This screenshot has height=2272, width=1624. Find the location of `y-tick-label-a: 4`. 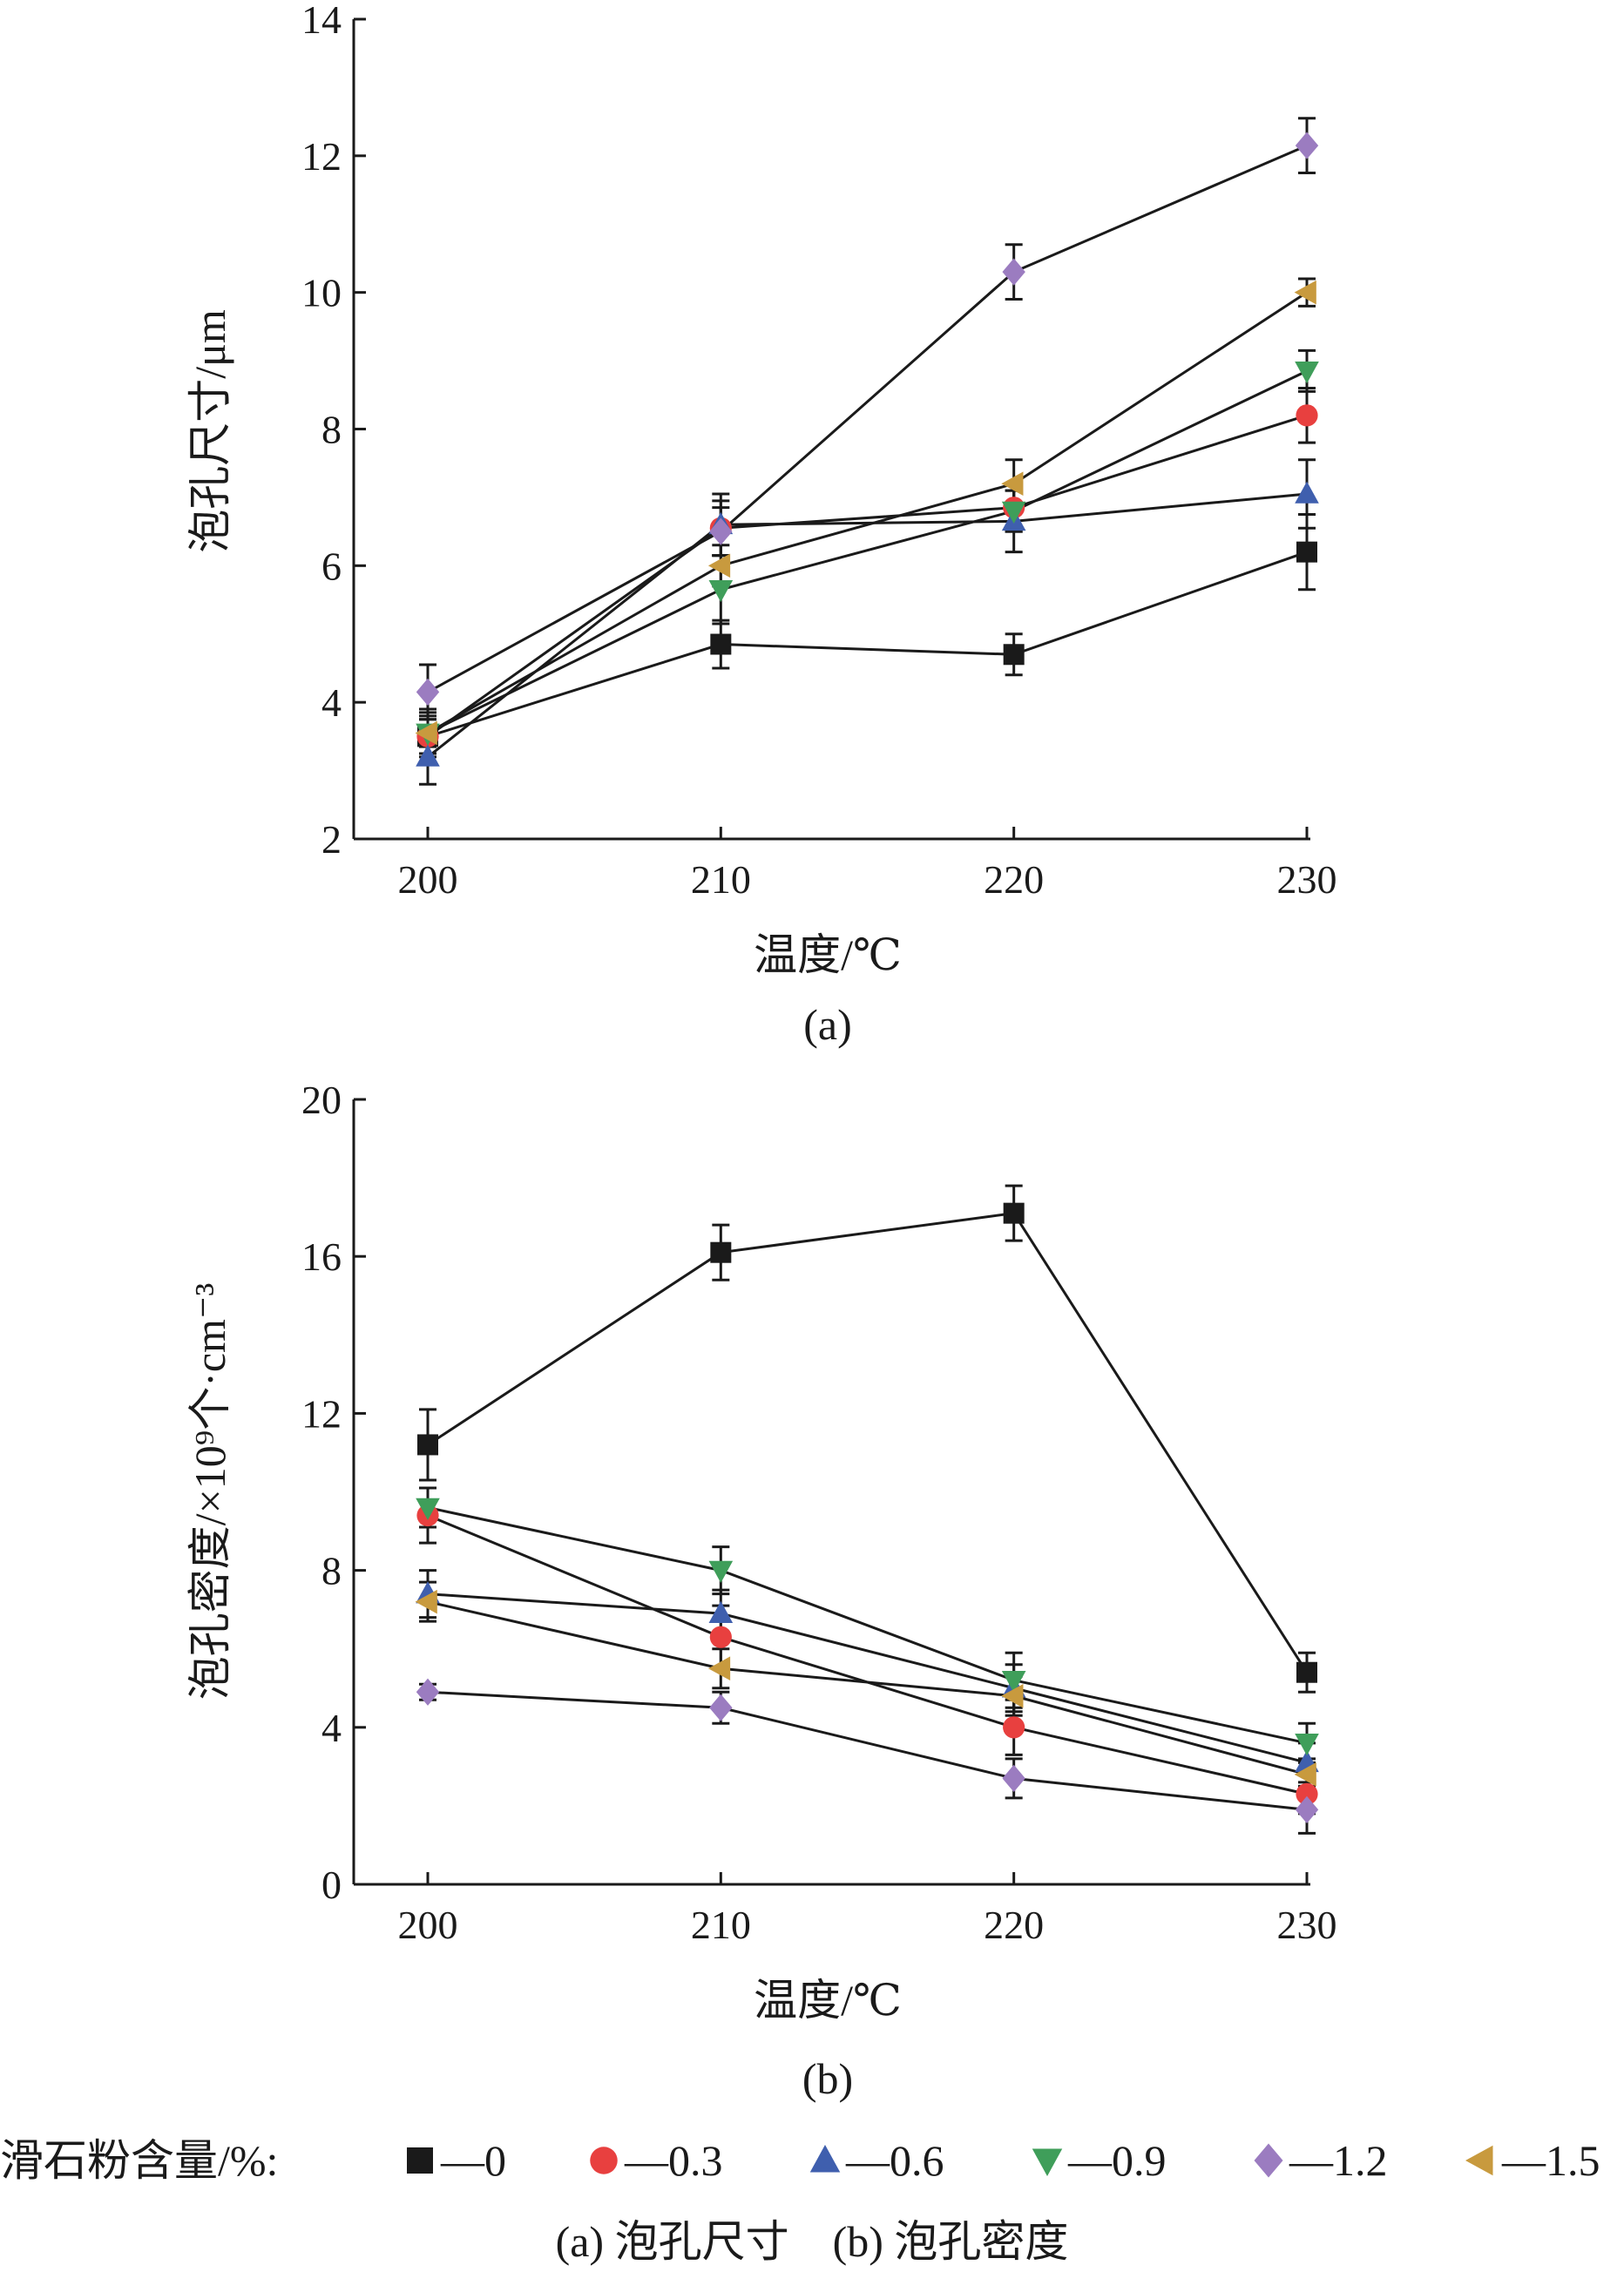

y-tick-label-a: 4 is located at coordinates (331, 702).